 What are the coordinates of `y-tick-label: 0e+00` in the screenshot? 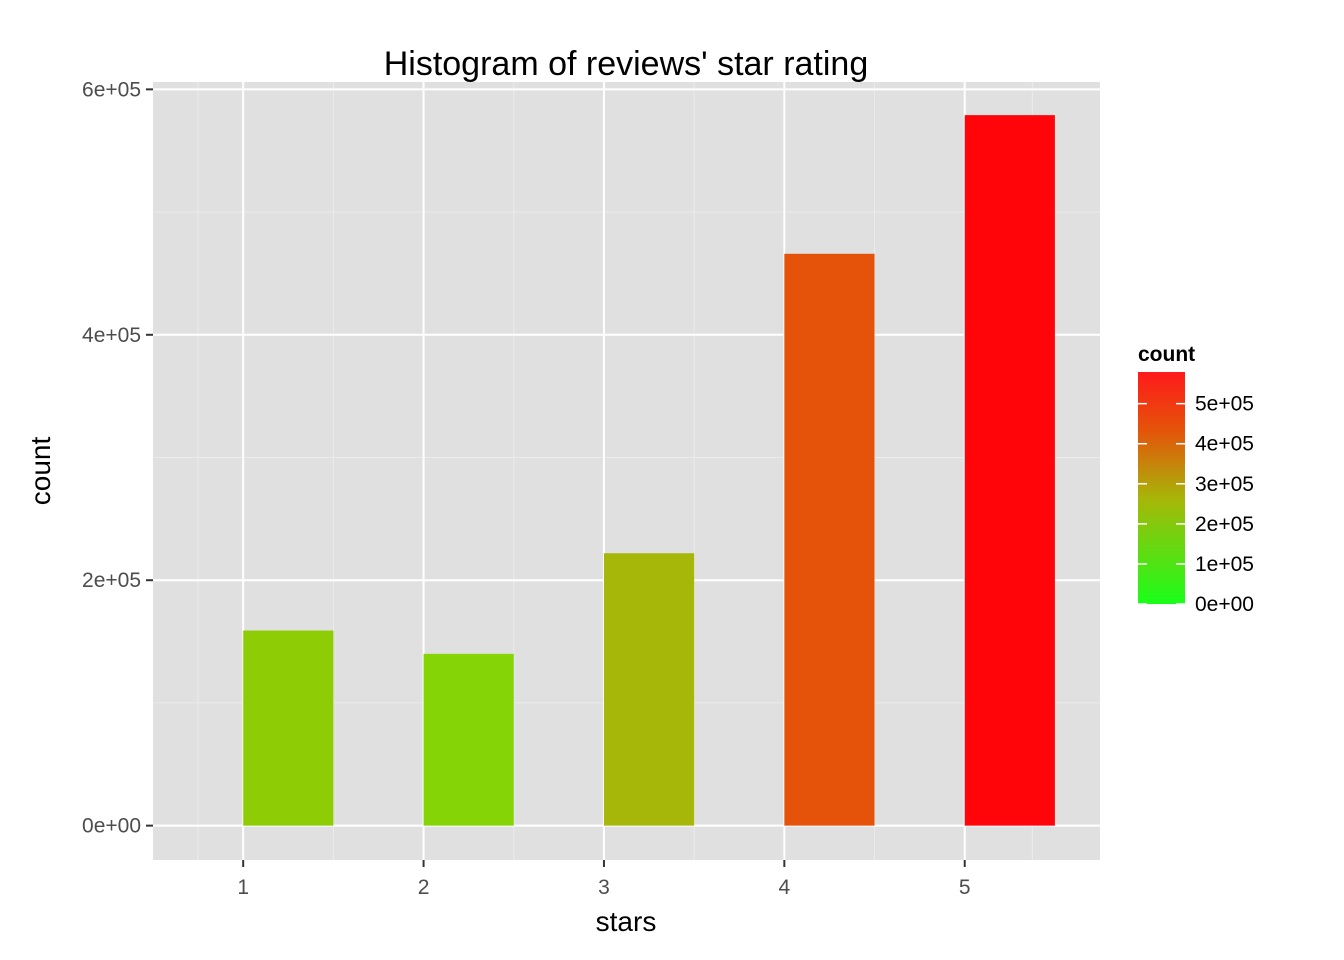 It's located at (111, 826).